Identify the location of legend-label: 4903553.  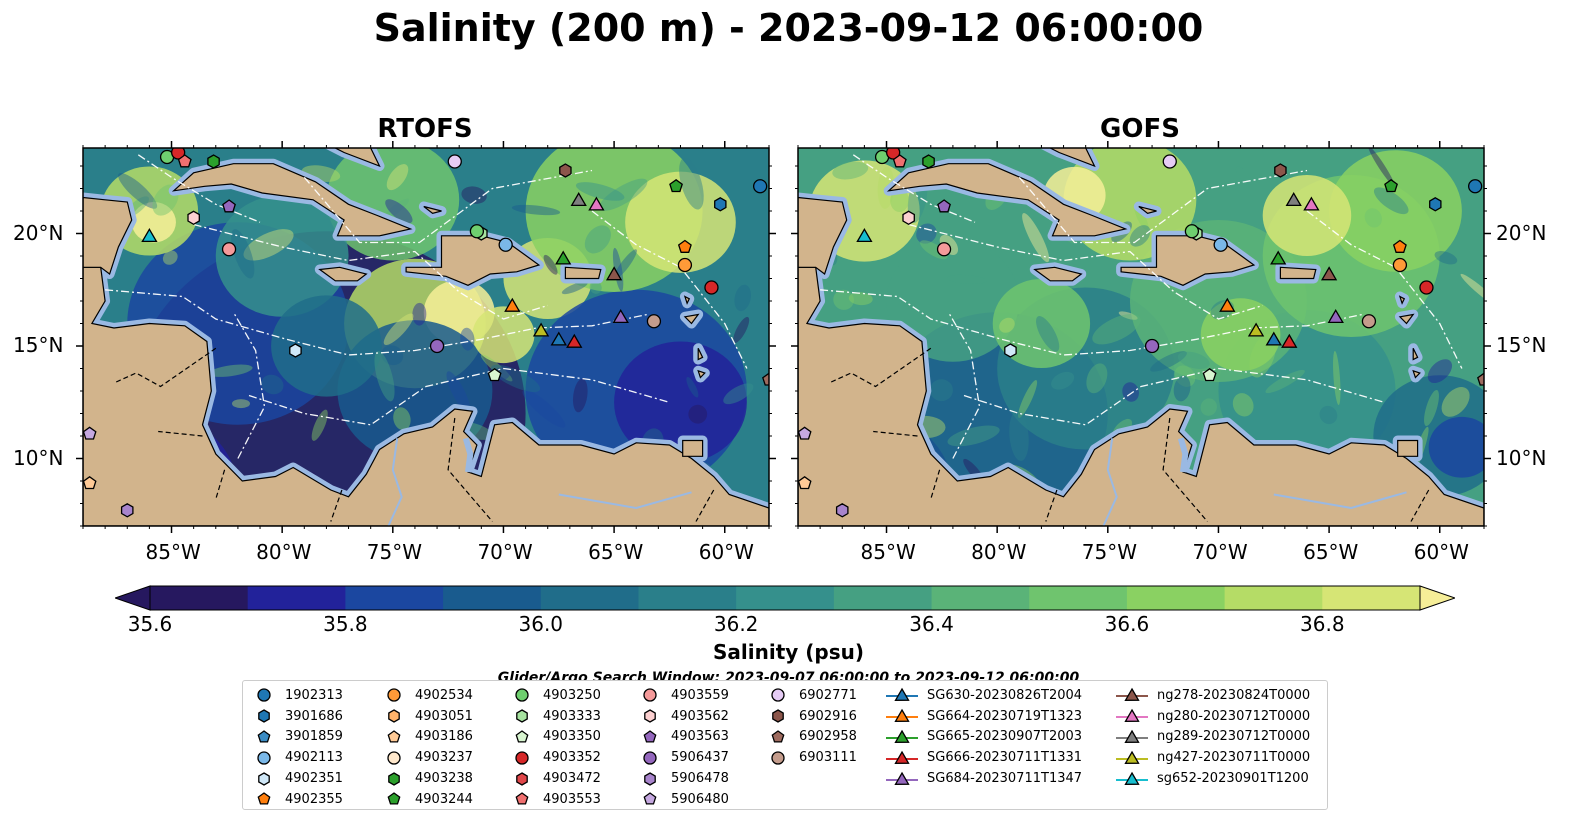
(572, 799).